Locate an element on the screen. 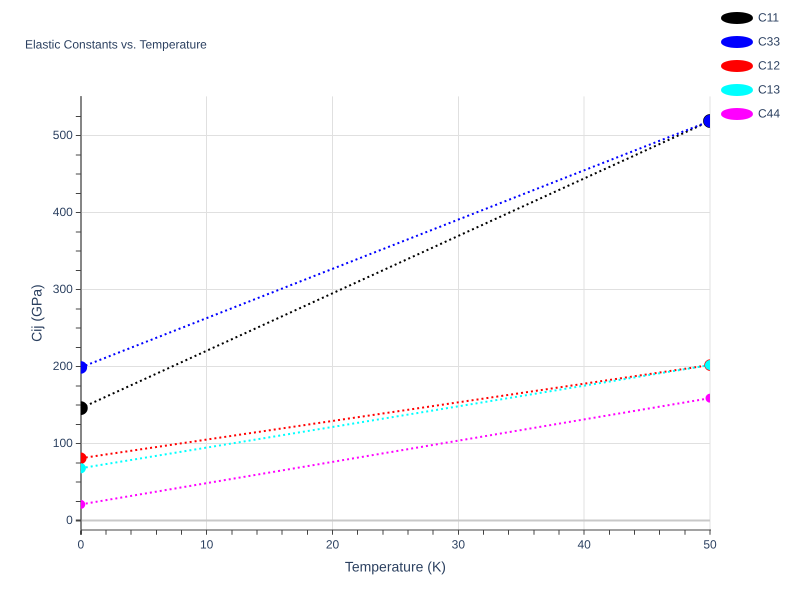 This screenshot has width=800, height=600. chart-title: Elastic Constants vs. Temperature is located at coordinates (116, 45).